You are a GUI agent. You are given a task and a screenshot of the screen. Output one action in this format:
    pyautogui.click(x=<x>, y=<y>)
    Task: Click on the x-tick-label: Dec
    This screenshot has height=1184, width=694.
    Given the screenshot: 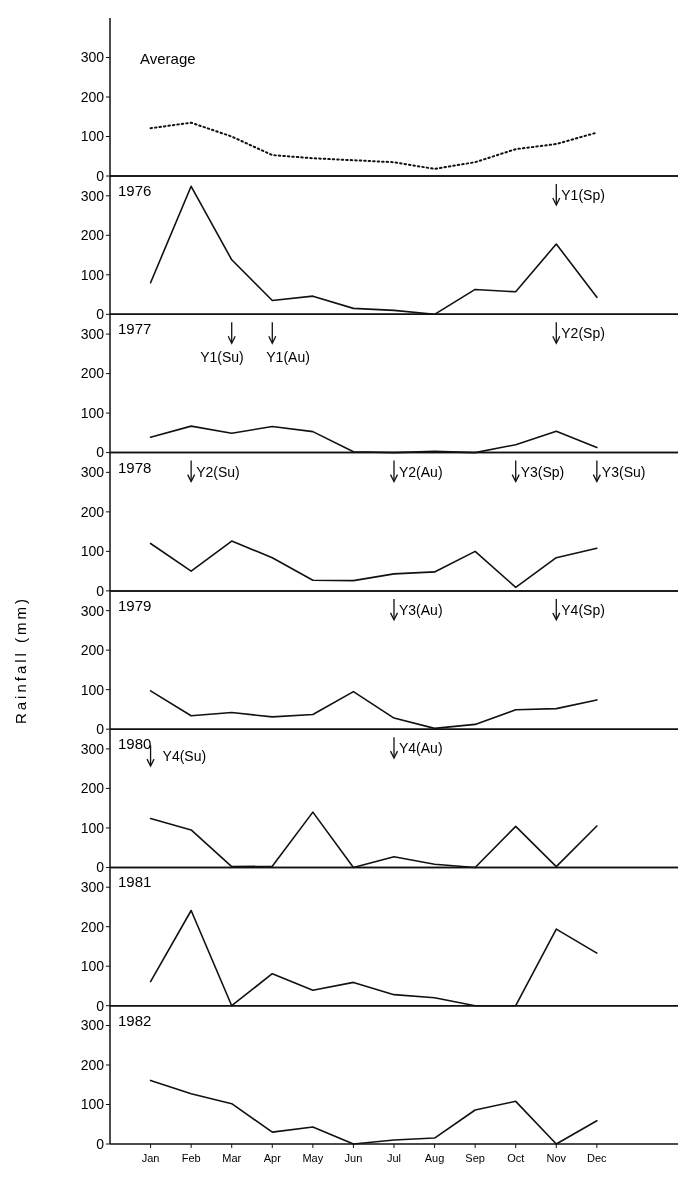 What is the action you would take?
    pyautogui.click(x=597, y=1158)
    